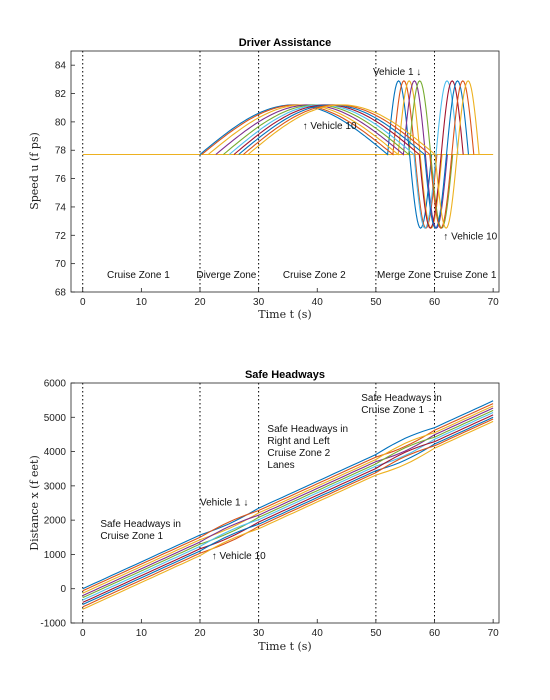 The width and height of the screenshot is (550, 700). I want to click on zone-label: Diverge Zone, so click(226, 275).